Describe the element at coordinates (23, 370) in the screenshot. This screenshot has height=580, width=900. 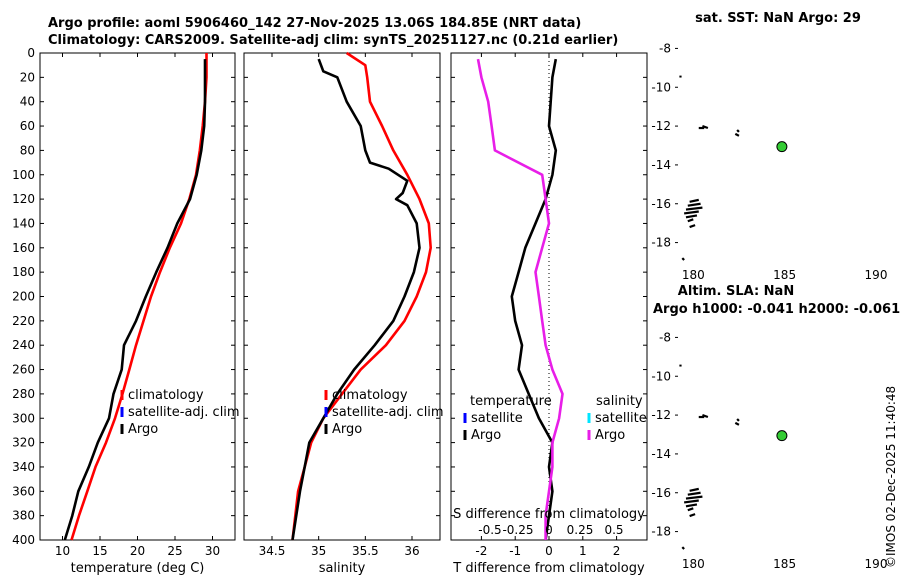
I see `depth-tick-label: 260` at that location.